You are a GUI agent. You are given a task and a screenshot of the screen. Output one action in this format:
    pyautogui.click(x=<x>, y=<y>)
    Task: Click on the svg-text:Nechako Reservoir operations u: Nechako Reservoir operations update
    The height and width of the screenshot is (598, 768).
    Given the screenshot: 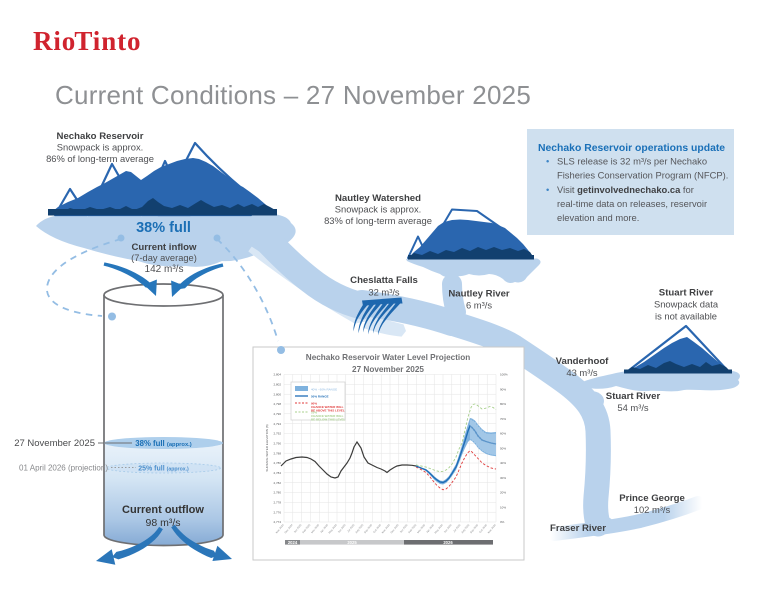 What is the action you would take?
    pyautogui.click(x=631, y=148)
    